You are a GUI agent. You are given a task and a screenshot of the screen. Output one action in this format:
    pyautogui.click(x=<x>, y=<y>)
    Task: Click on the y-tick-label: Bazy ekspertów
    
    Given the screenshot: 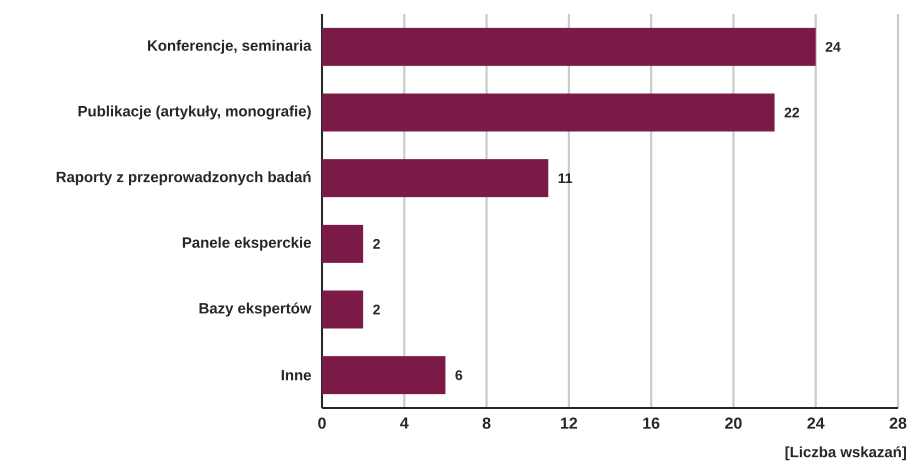 What is the action you would take?
    pyautogui.click(x=256, y=309)
    